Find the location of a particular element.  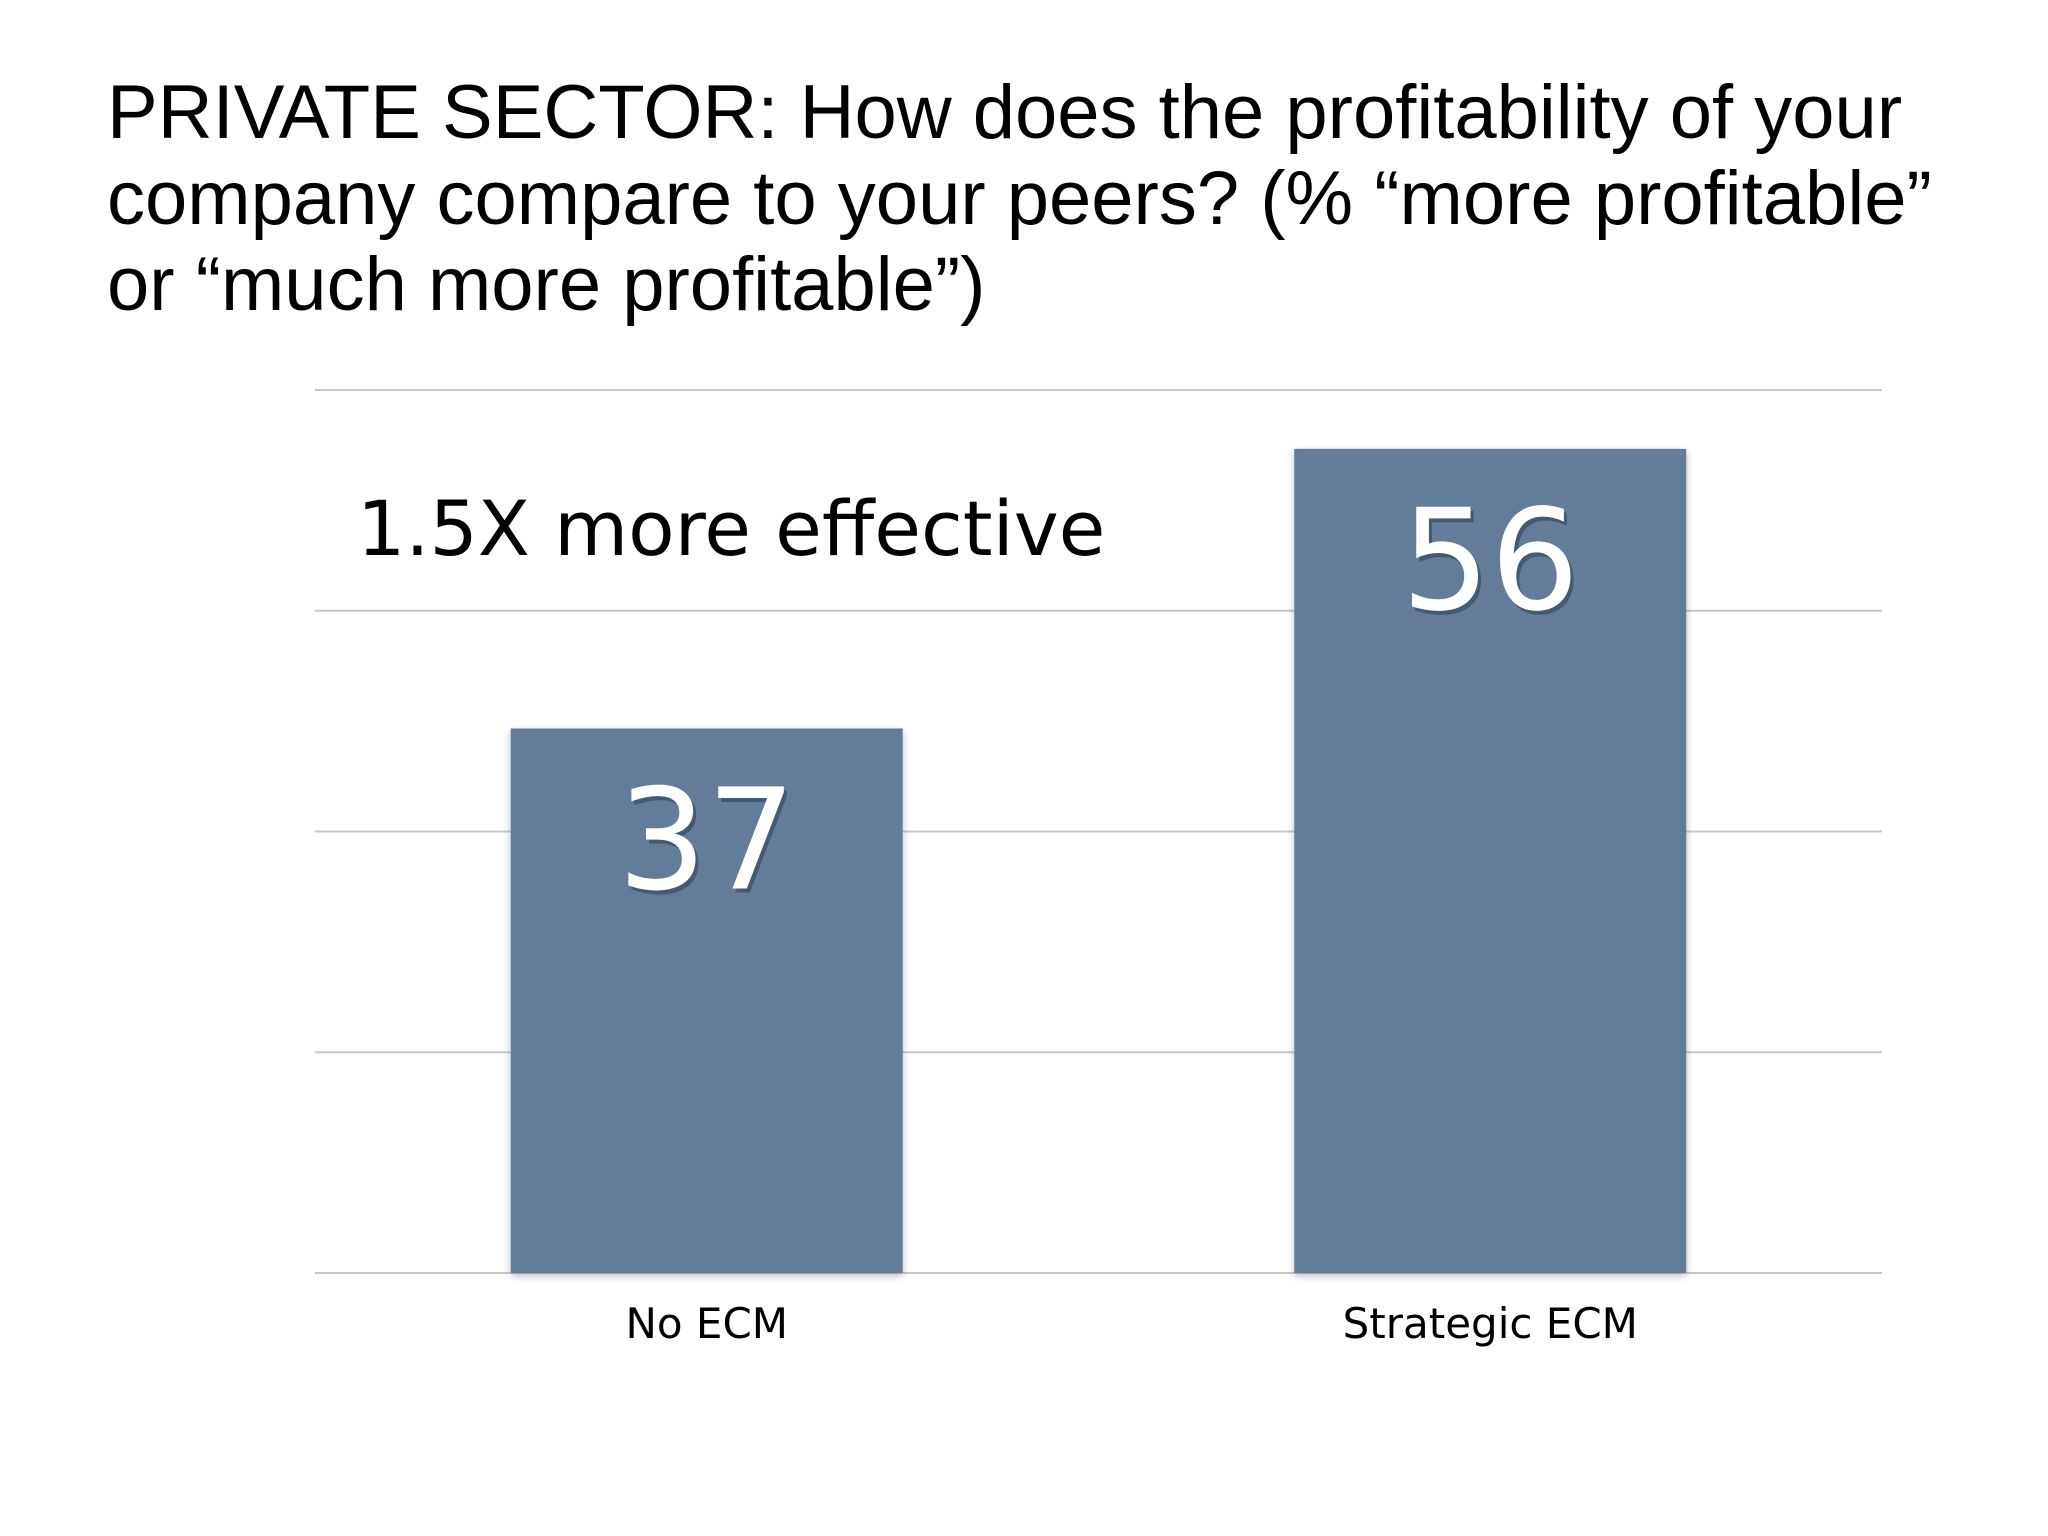

value-label-0: 37 is located at coordinates (707, 840).